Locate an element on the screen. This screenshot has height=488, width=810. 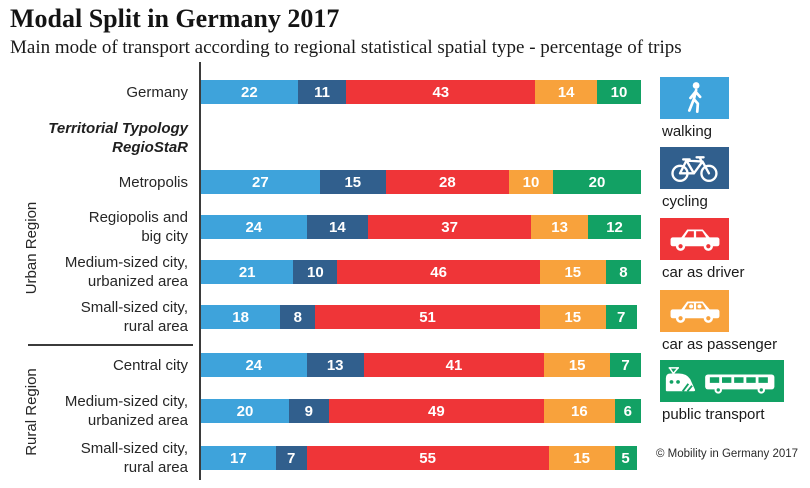
stacked-bar: 22 11 43 14 10 is located at coordinates (421, 92).